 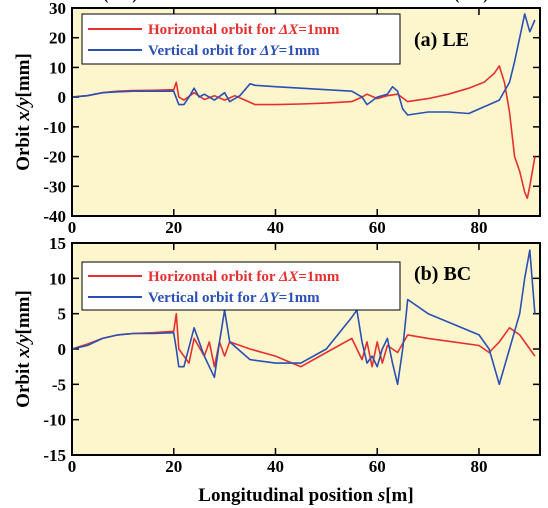 I want to click on y-tick-labels-bc: 15 10 5 0 -5 -10 -15, so click(x=54, y=349).